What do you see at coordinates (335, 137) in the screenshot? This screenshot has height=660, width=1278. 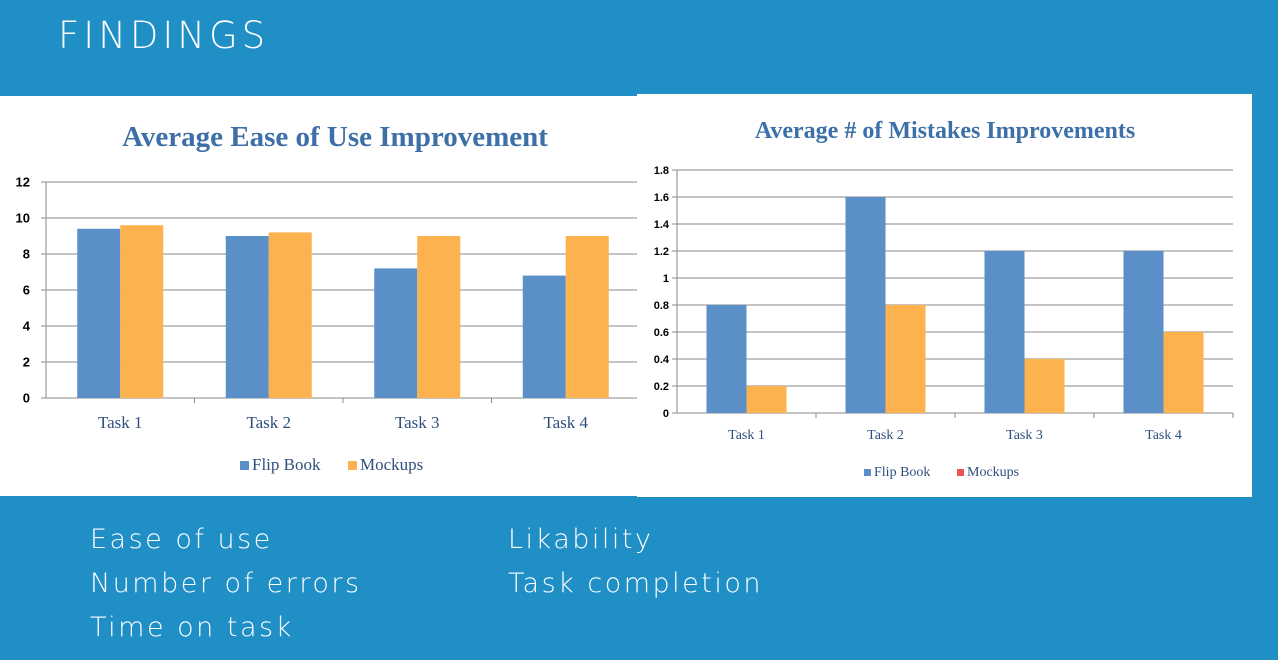 I see `chart-title: Average Ease of Use Improvement` at bounding box center [335, 137].